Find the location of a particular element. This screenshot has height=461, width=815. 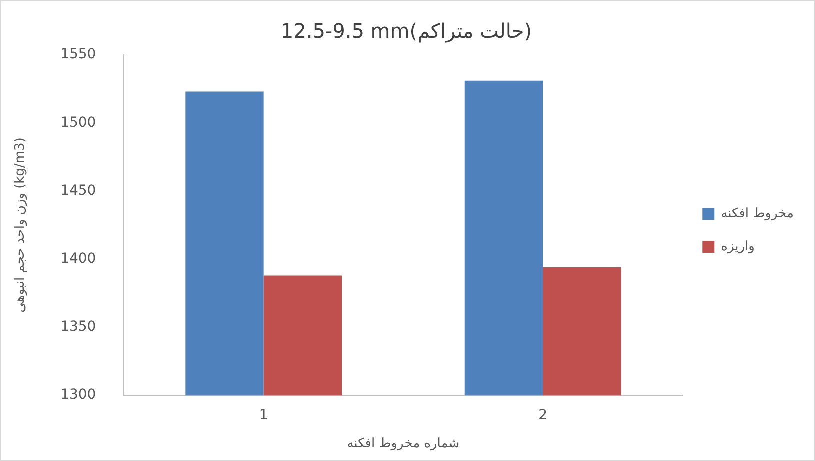

legend-label: مخروط افکنه is located at coordinates (757, 214).